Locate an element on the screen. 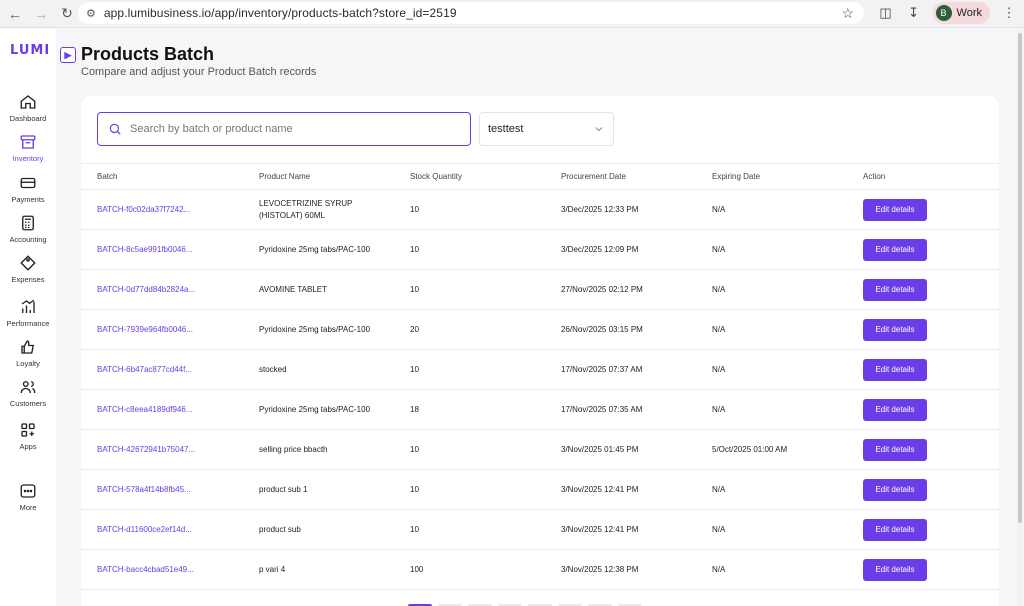  profile-name: Work is located at coordinates (969, 13).